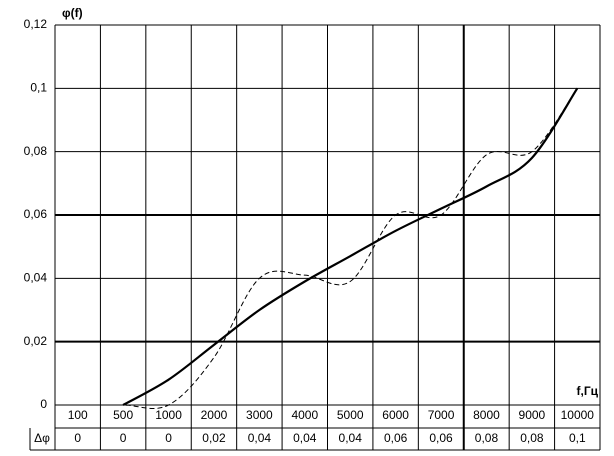 Image resolution: width=614 pixels, height=456 pixels. What do you see at coordinates (42, 438) in the screenshot?
I see `table-row-label: Δφ` at bounding box center [42, 438].